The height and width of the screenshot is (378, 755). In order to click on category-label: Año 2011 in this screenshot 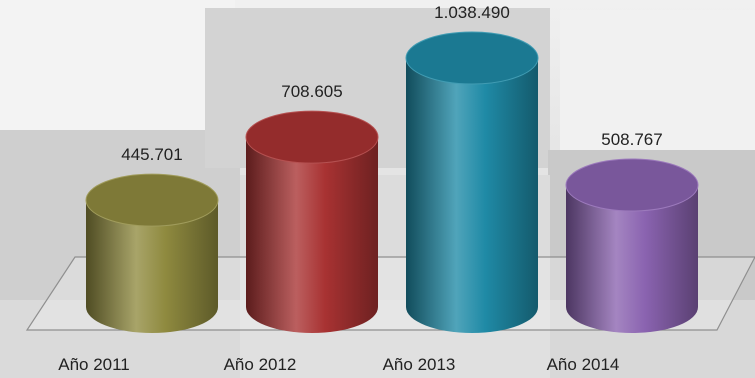, I will do `click(94, 364)`.